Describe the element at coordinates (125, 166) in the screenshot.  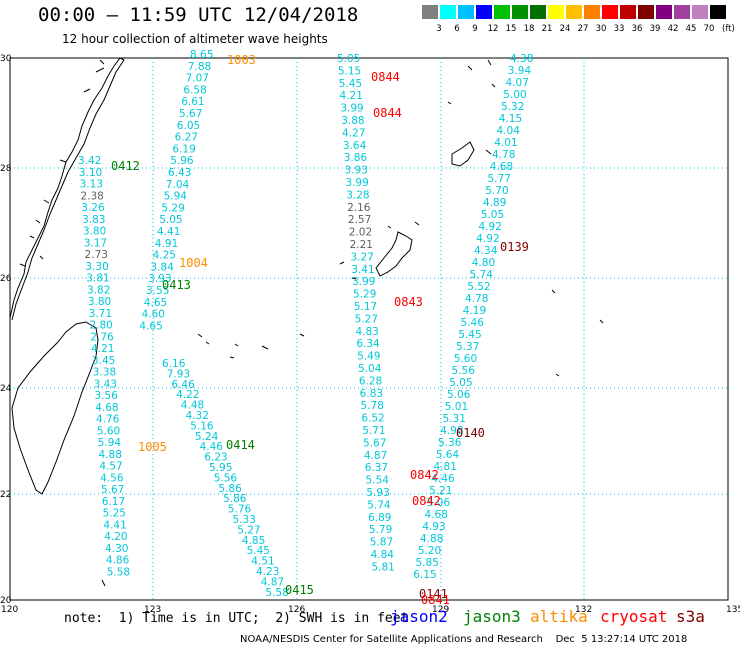
I see `pass-time-label: 0412` at that location.